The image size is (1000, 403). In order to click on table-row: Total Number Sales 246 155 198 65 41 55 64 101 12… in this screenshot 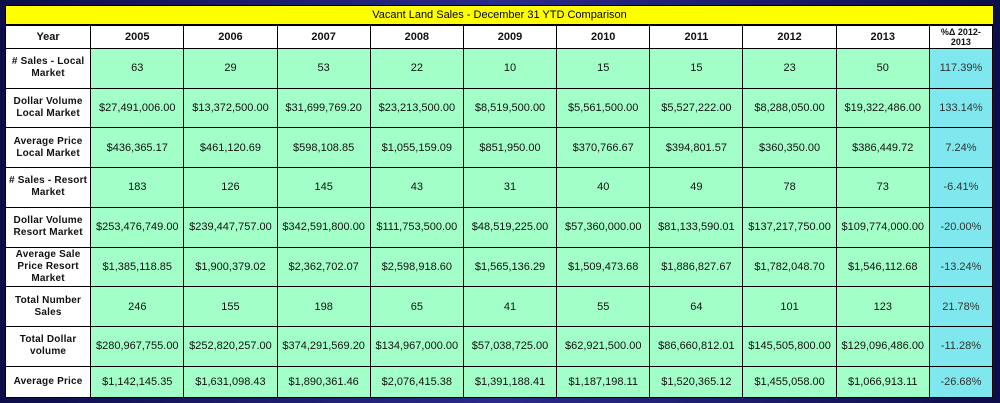, I will do `click(499, 306)`.